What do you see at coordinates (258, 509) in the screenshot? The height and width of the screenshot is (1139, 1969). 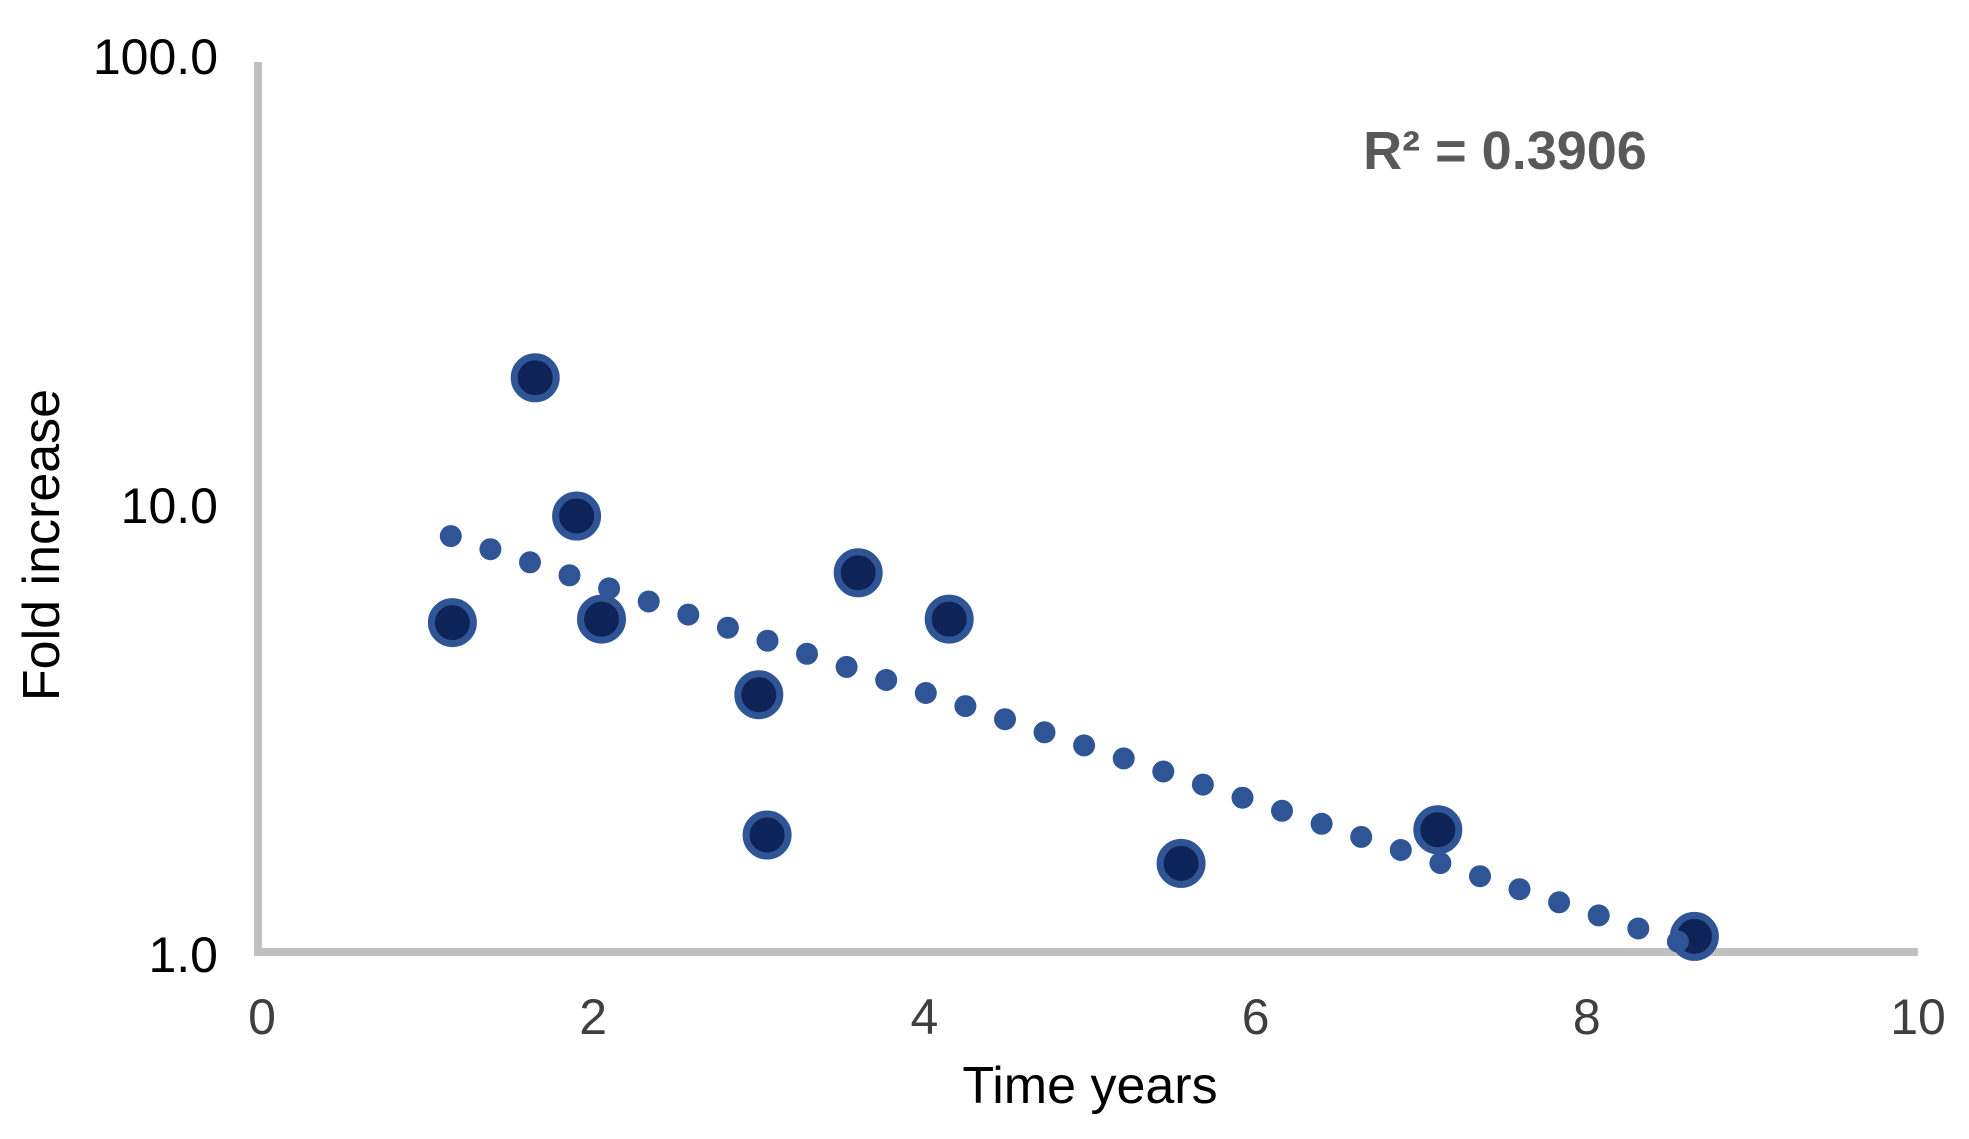 I see `y-axis-line` at bounding box center [258, 509].